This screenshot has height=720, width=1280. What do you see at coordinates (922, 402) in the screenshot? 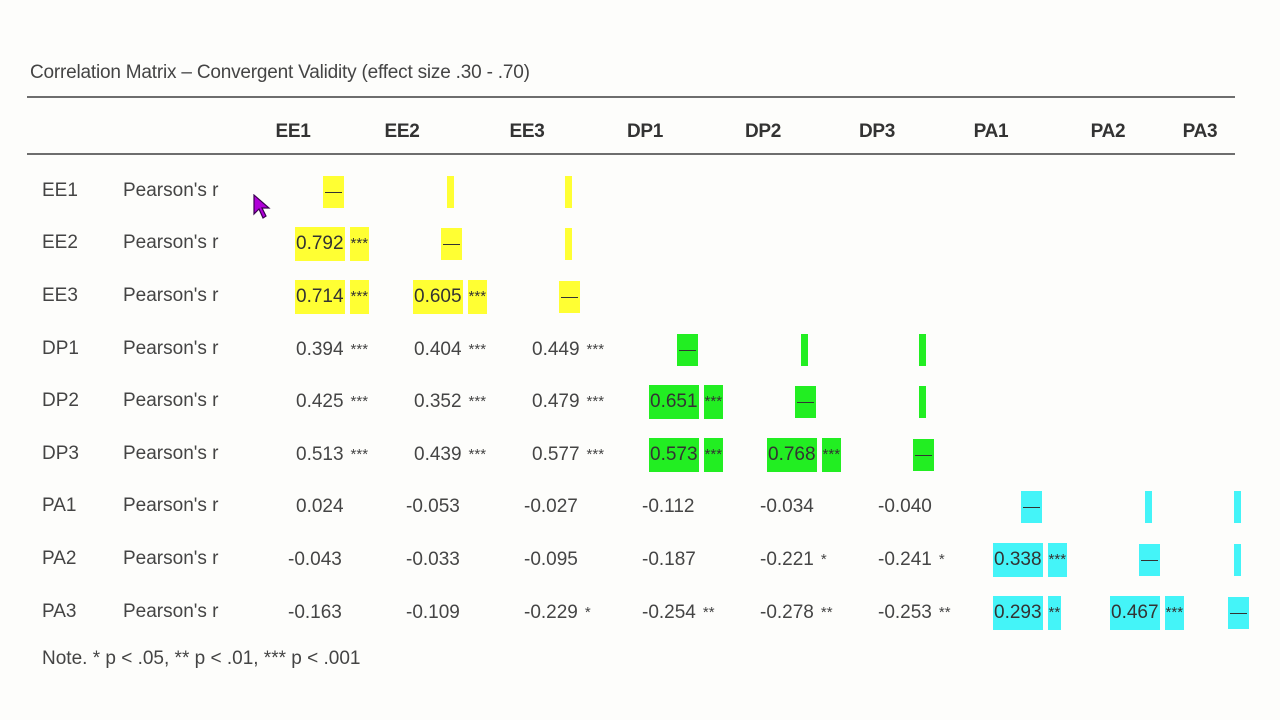
I see `empty-upper-cell-dp2-dp3` at bounding box center [922, 402].